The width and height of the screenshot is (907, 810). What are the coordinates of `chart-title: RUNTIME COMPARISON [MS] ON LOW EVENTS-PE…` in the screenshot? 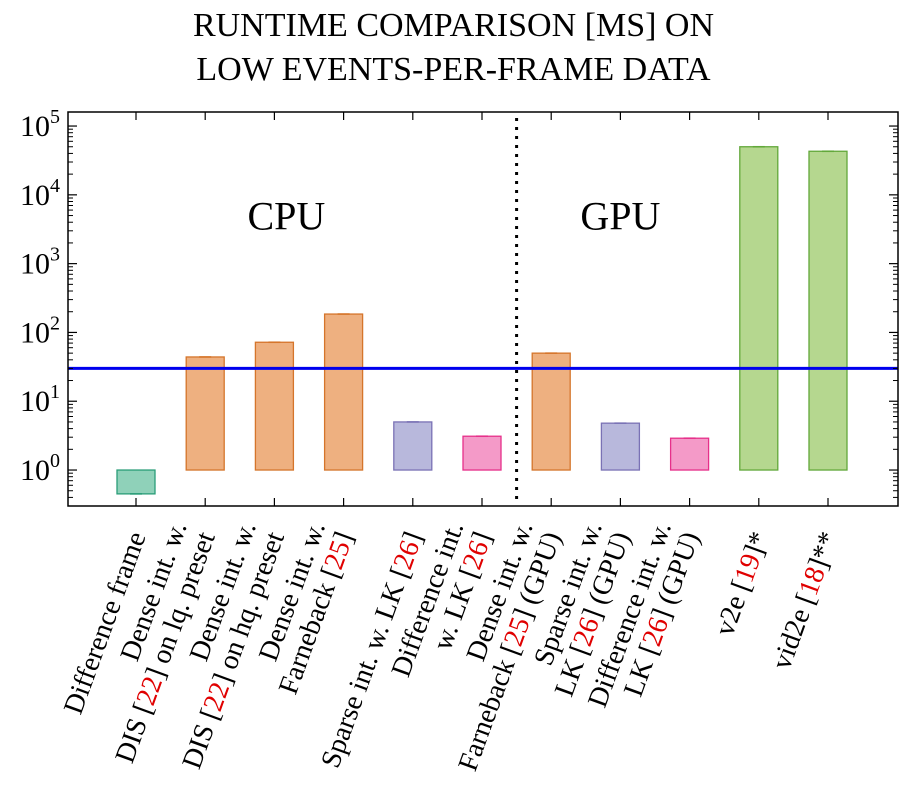 It's located at (453, 48).